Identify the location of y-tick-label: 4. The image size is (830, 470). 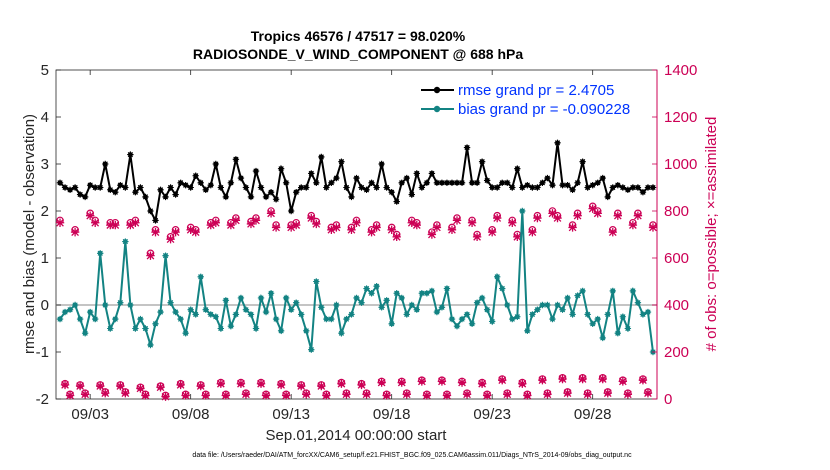
(45, 117).